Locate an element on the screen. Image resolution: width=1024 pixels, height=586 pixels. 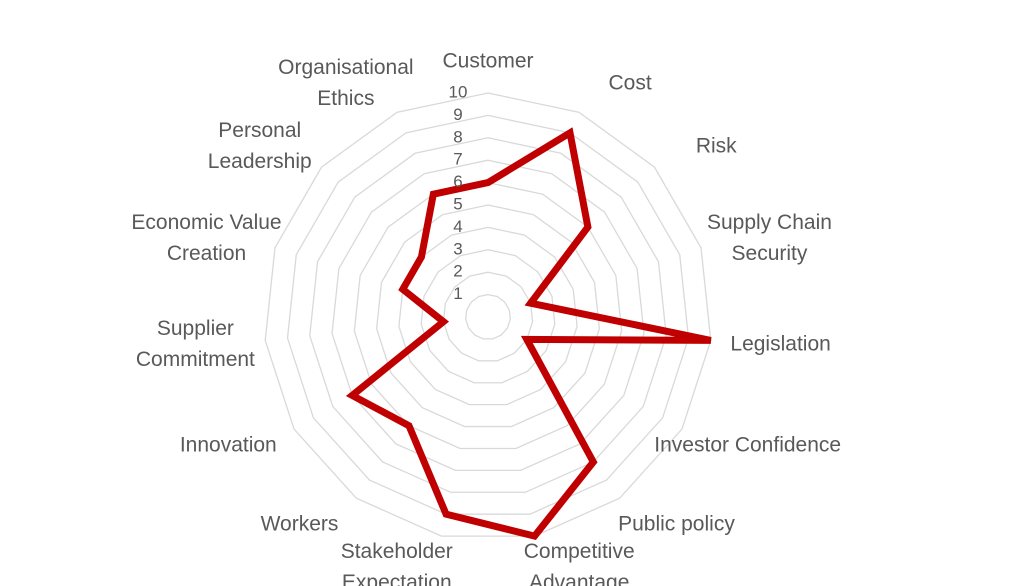
r-tick-label: 4 is located at coordinates (457, 226).